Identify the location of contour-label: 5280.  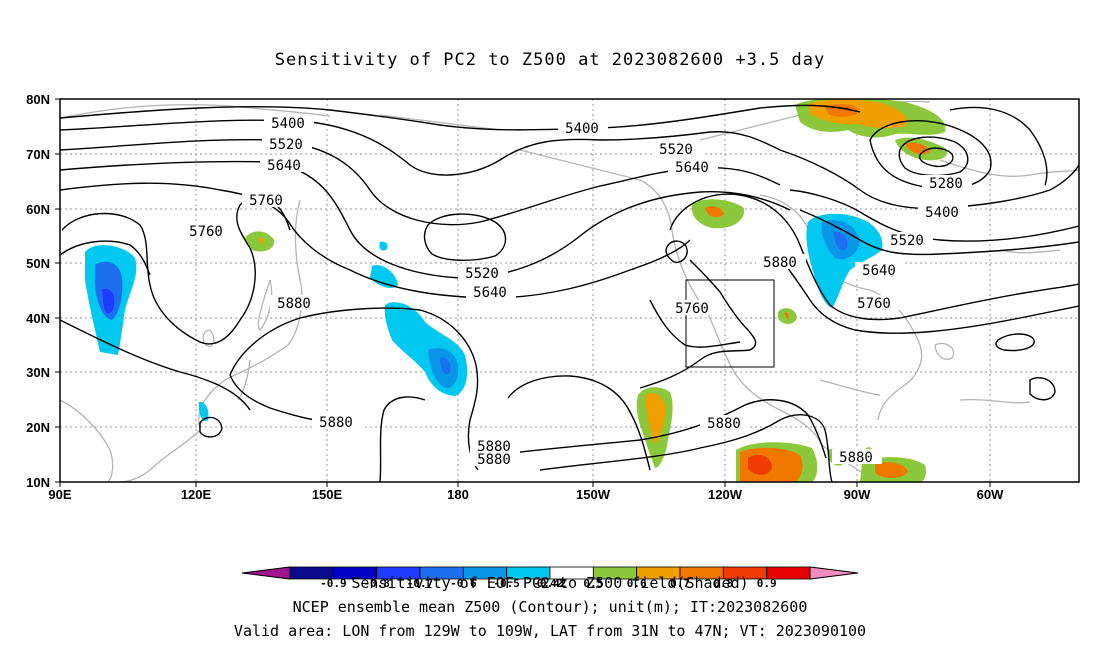
(947, 183).